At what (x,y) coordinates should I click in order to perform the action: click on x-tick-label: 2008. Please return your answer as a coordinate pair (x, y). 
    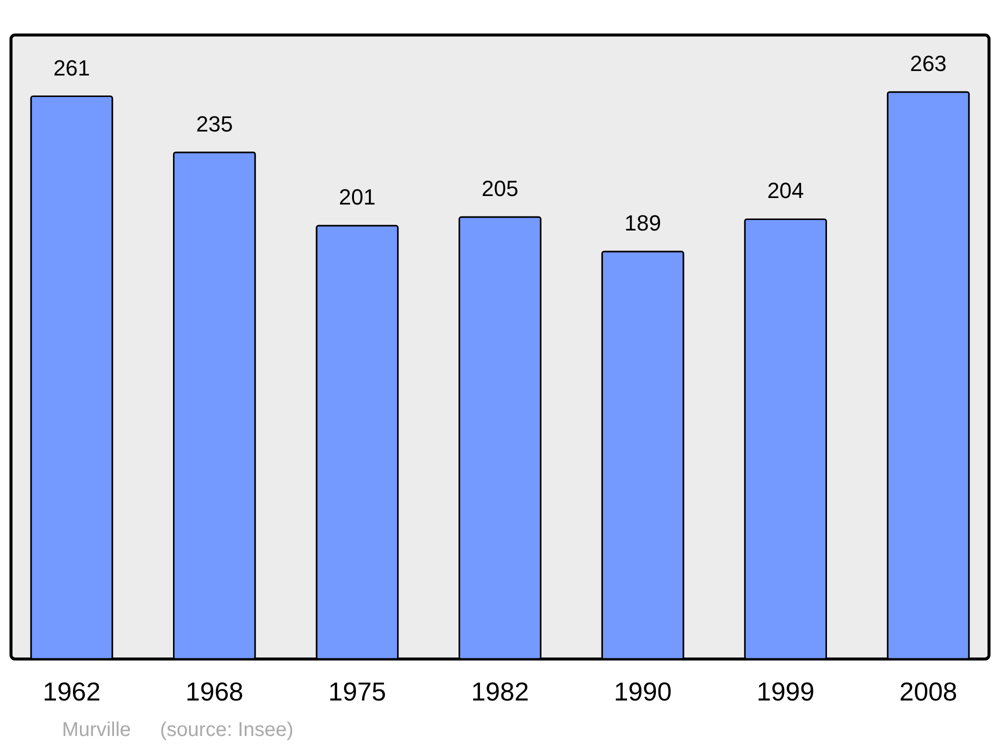
    Looking at the image, I should click on (928, 691).